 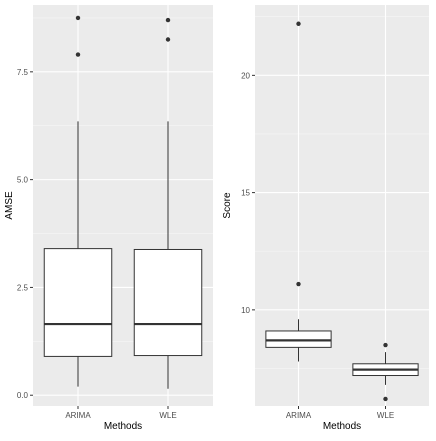 I want to click on y-tick-label: 10, so click(x=245, y=310).